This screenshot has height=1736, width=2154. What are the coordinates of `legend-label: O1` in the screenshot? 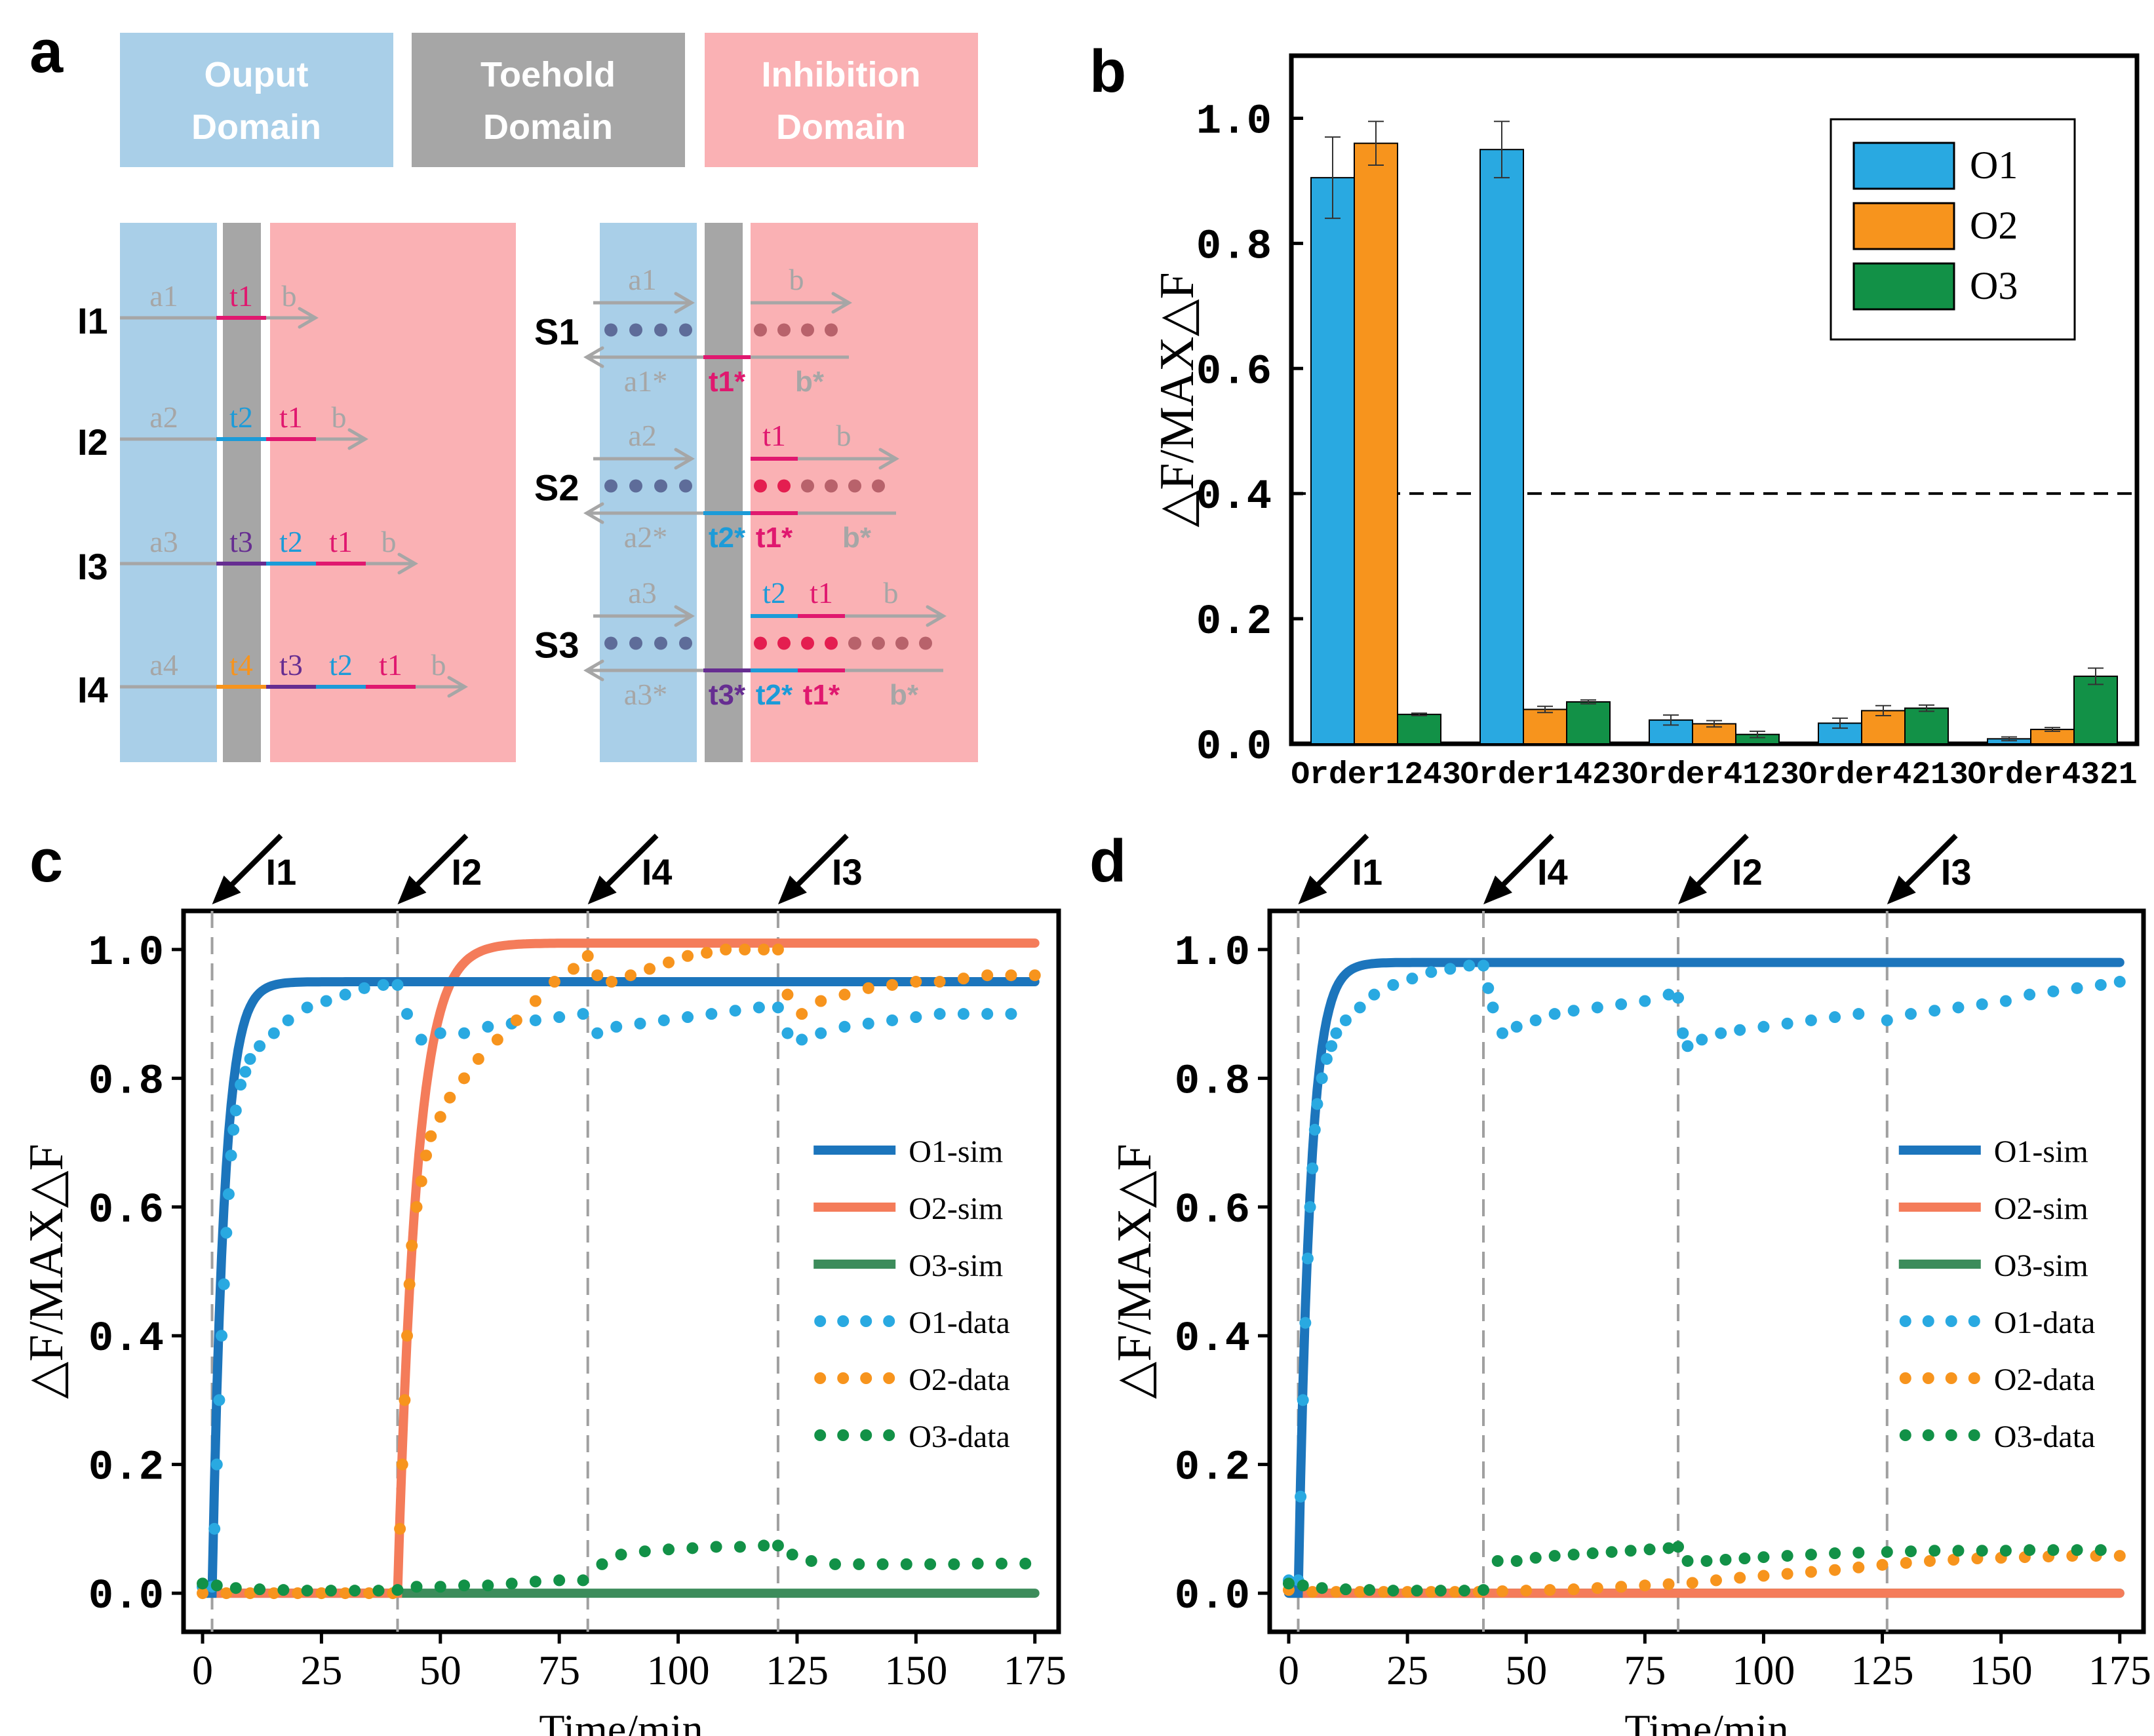 It's located at (1994, 165).